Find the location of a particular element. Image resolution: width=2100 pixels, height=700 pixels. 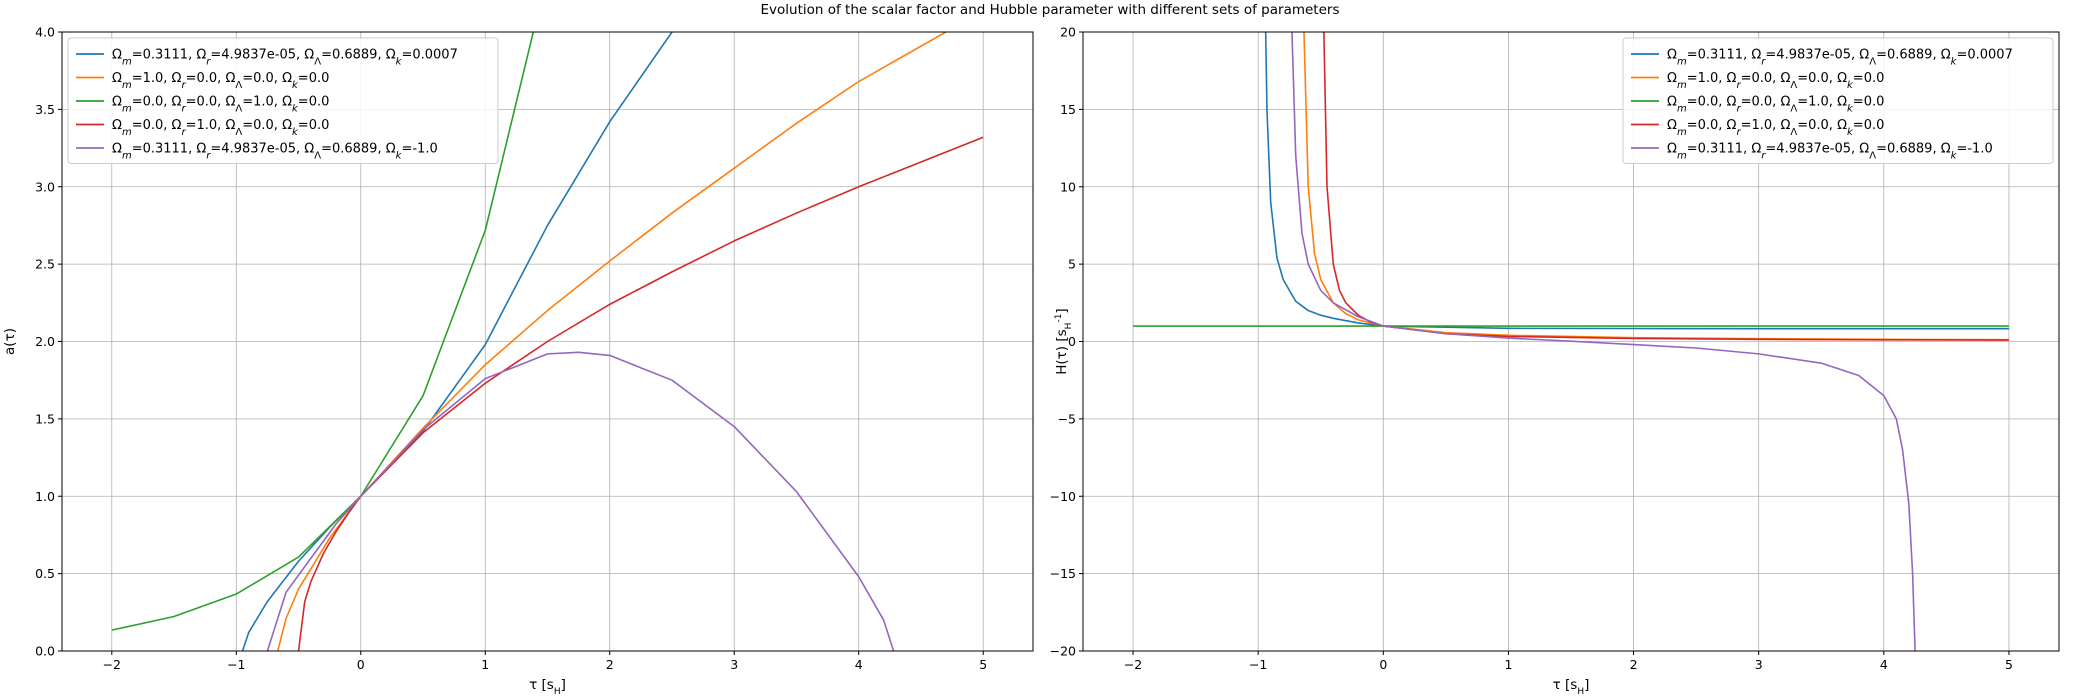

y-tick-label: 1.0 is located at coordinates (45, 496).